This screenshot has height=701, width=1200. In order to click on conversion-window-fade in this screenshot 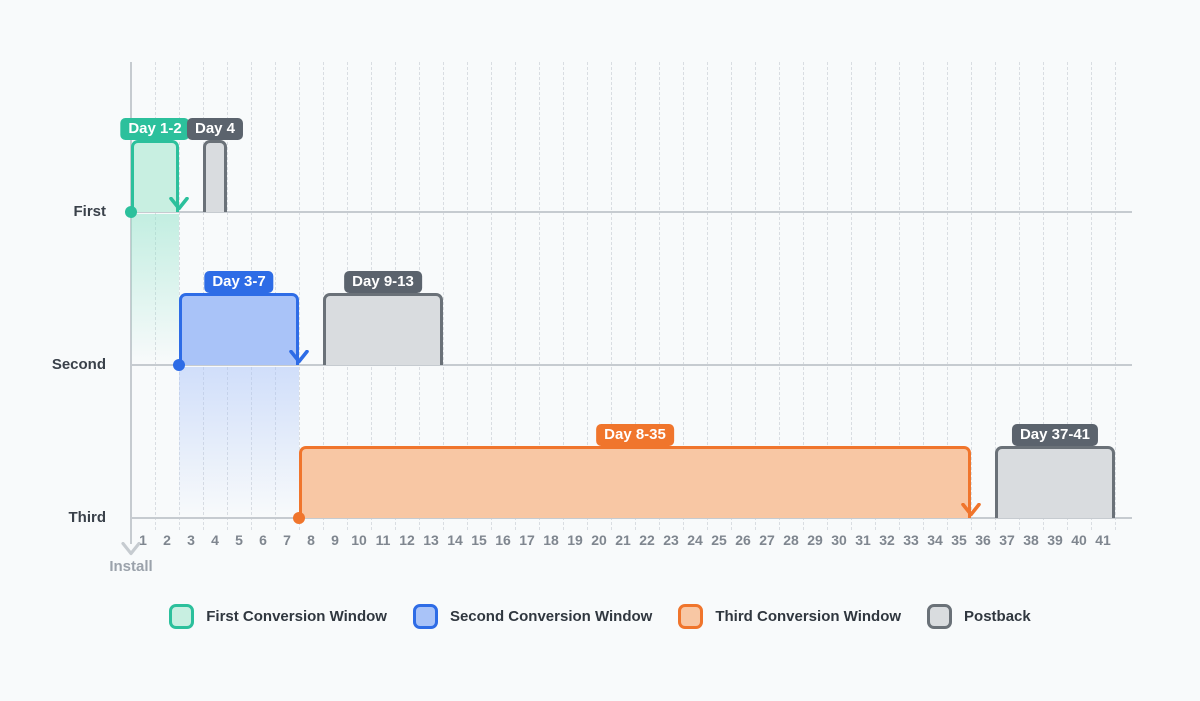, I will do `click(239, 442)`.